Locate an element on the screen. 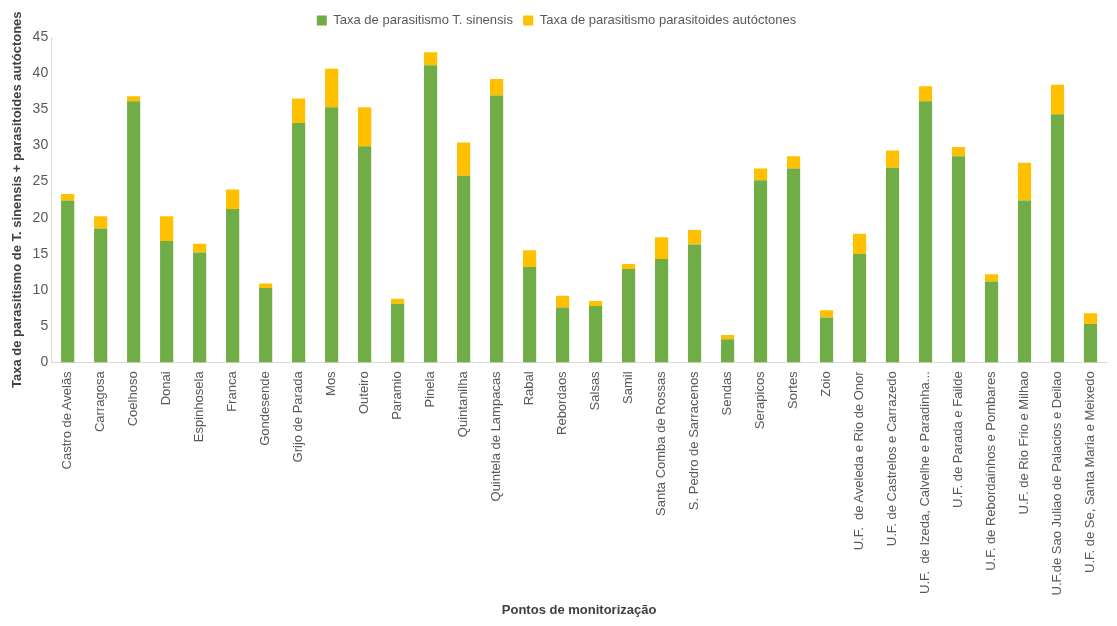 The width and height of the screenshot is (1117, 626). x-tick-label: U.F. de Se, Santa Maria e Meixedo is located at coordinates (1090, 472).